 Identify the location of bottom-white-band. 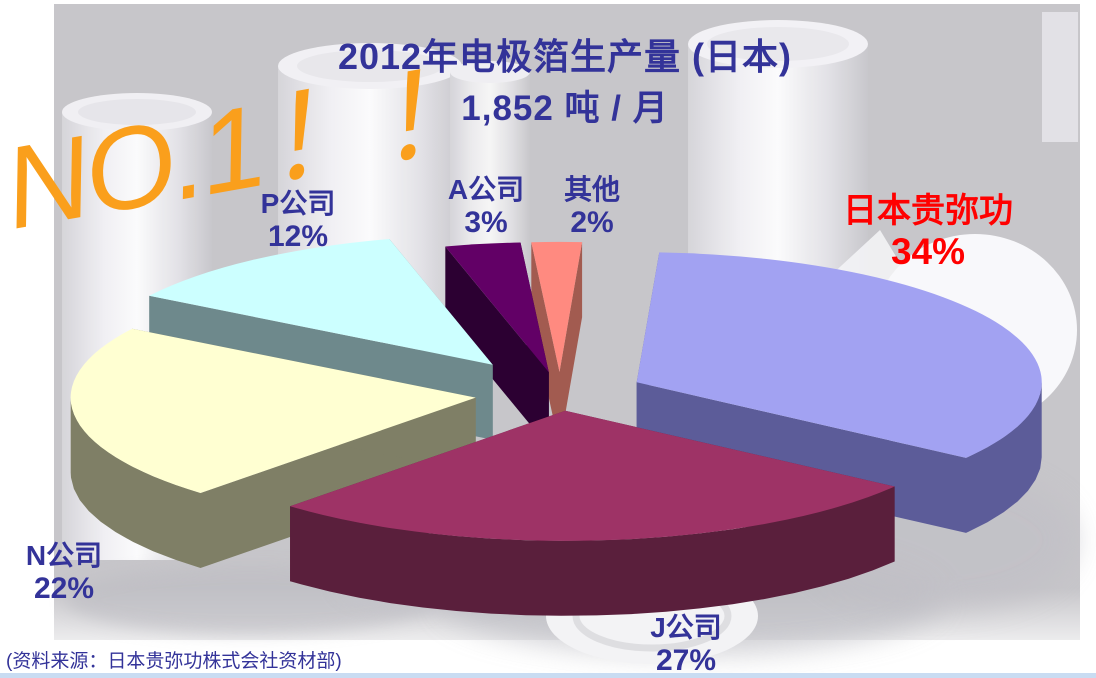
(548, 659).